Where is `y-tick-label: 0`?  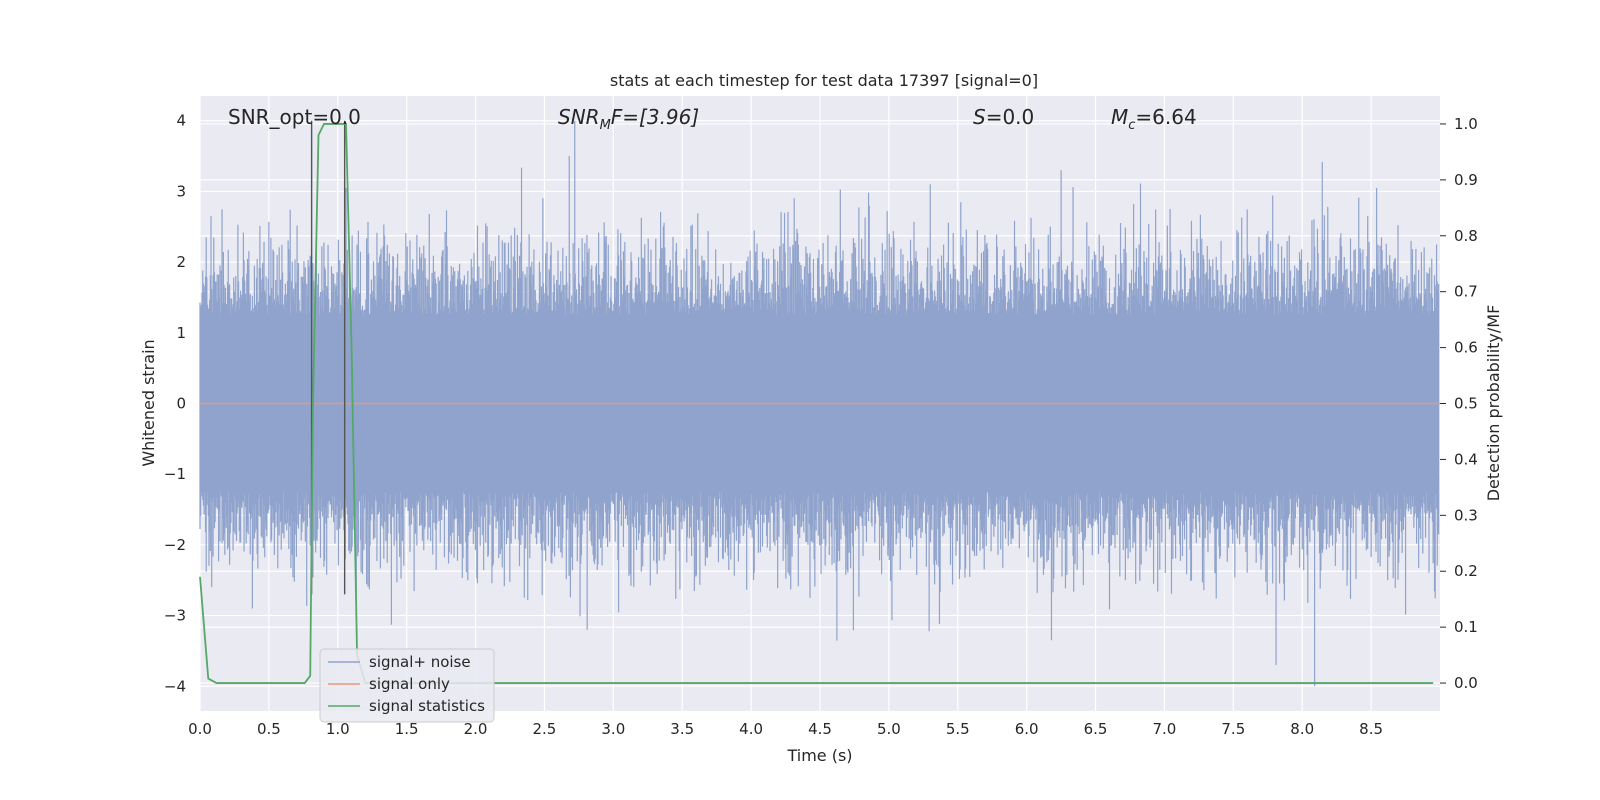
y-tick-label: 0 is located at coordinates (181, 404).